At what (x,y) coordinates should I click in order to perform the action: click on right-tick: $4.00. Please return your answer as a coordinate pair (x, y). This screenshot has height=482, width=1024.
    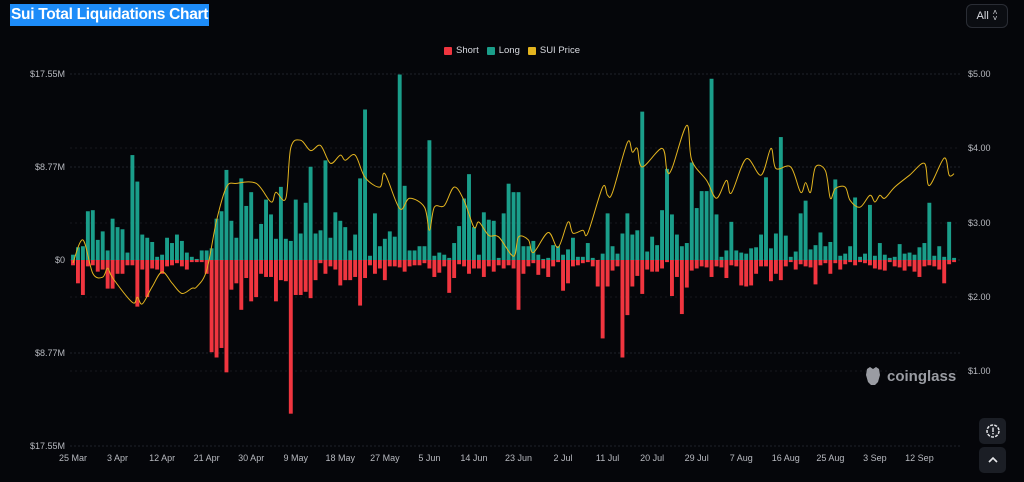
    Looking at the image, I should click on (979, 148).